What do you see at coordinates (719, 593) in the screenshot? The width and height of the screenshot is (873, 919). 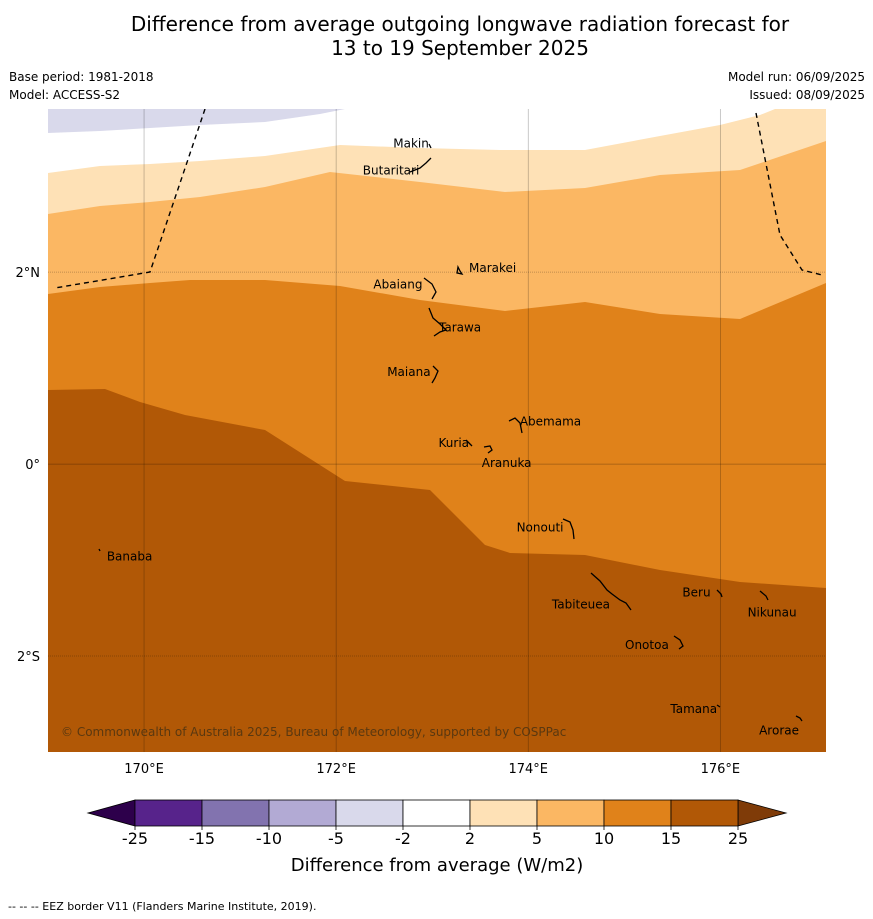 I see `island-beru` at bounding box center [719, 593].